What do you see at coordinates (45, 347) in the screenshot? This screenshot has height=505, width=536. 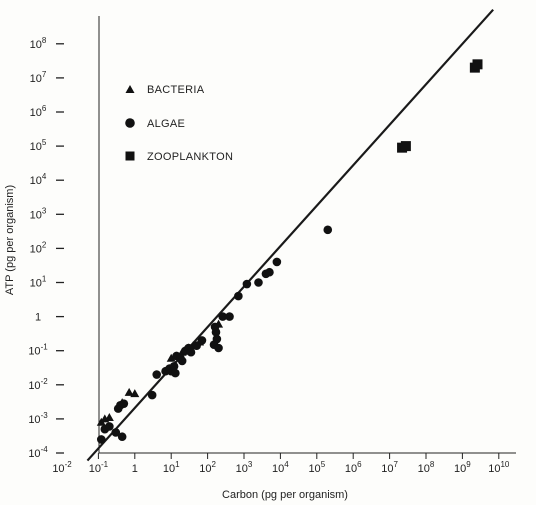 I see `y-tick-exponent: -1` at bounding box center [45, 347].